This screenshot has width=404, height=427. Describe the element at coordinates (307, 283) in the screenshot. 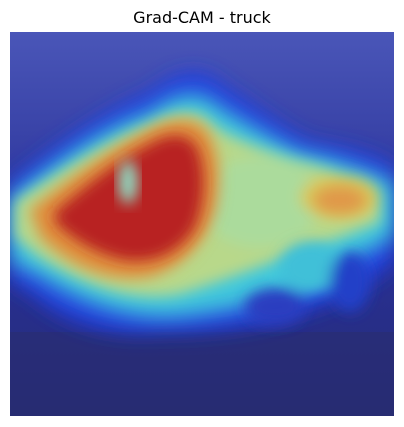

I see `activation-lower-right` at that location.